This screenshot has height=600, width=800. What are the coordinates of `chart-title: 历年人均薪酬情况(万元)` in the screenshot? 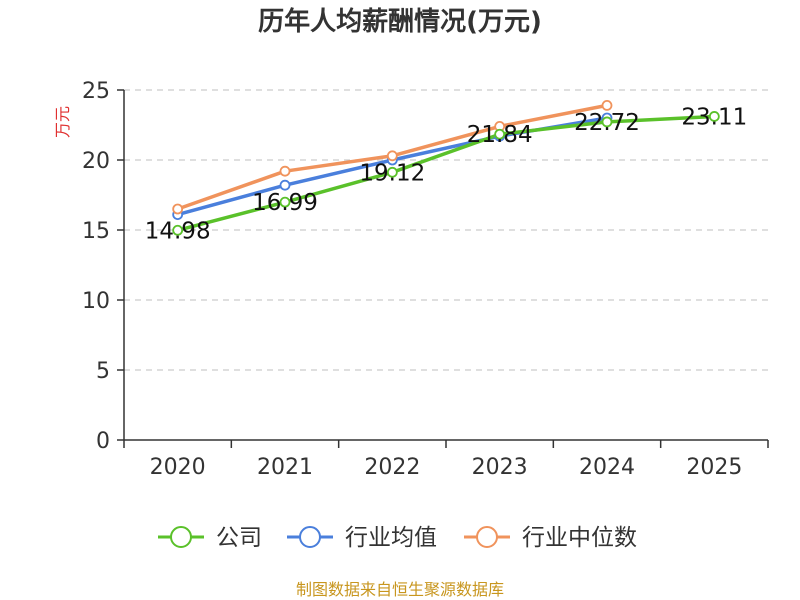 It's located at (400, 21).